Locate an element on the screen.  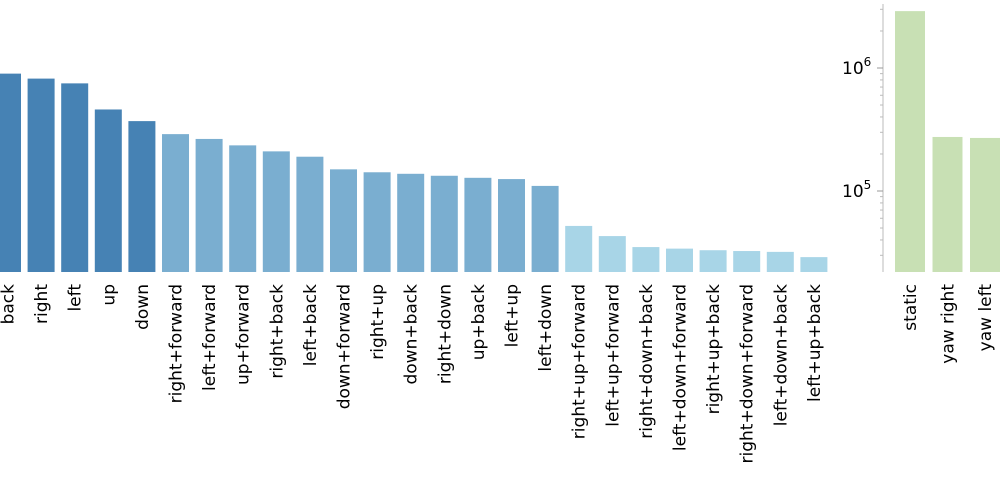
xtick-label: left+back is located at coordinates (311, 325).